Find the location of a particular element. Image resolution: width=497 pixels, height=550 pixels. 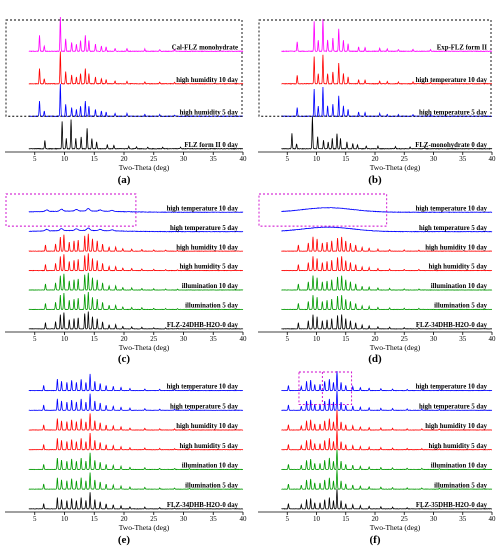

panel-label: (f) is located at coordinates (375, 540).